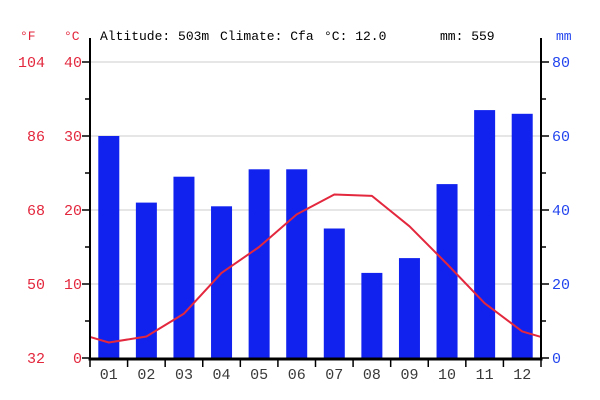 This screenshot has height=400, width=600. I want to click on fahrenheit-tick-68: 68, so click(36, 211).